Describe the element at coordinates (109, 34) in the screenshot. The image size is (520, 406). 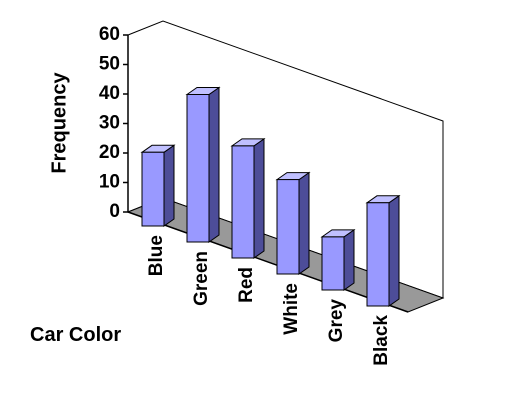
I see `y-tick-label: 60` at that location.